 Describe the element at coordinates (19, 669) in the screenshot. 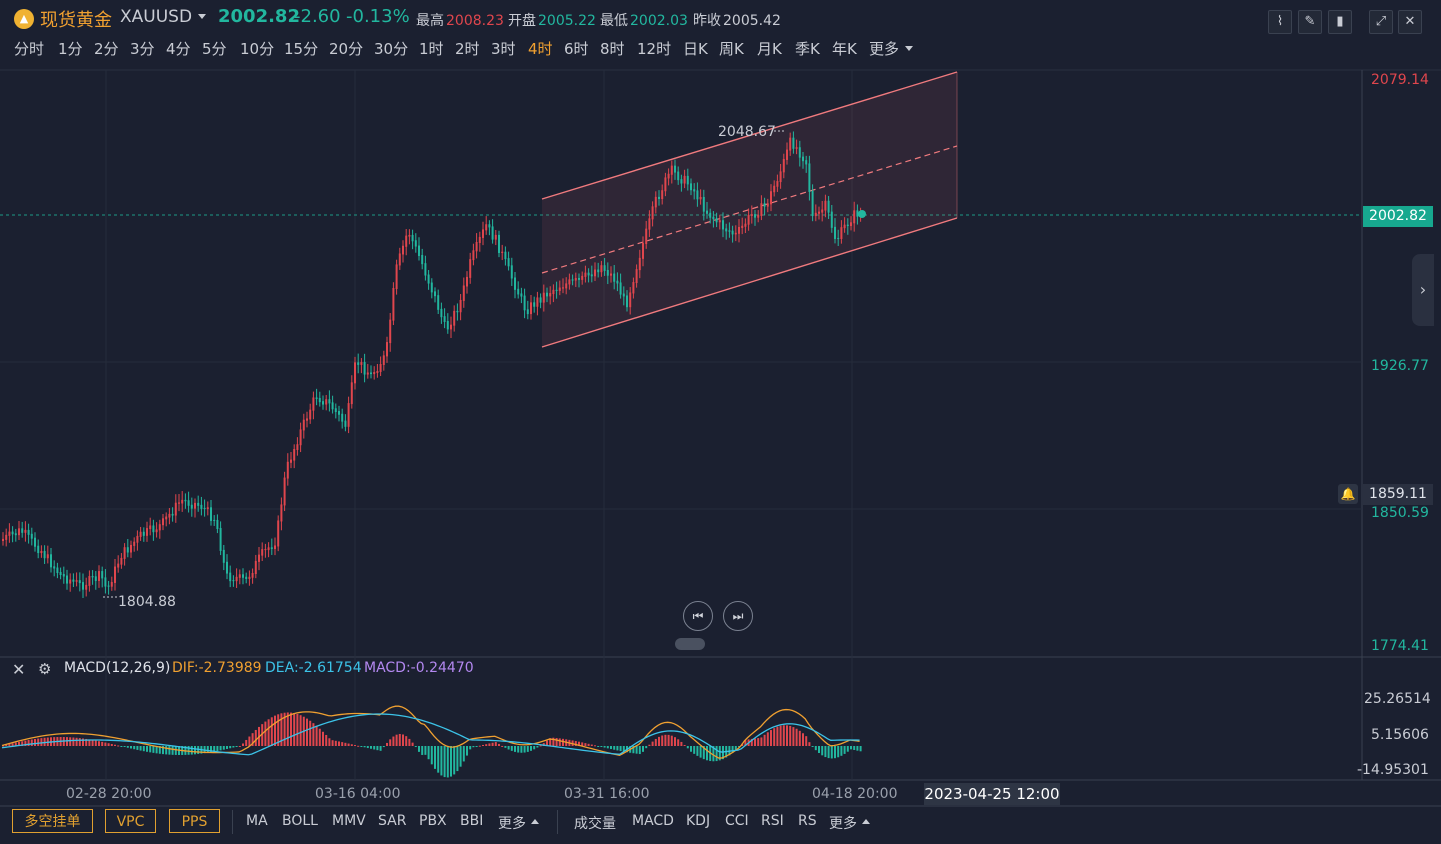

I see `close-macd-icon: ✕` at that location.